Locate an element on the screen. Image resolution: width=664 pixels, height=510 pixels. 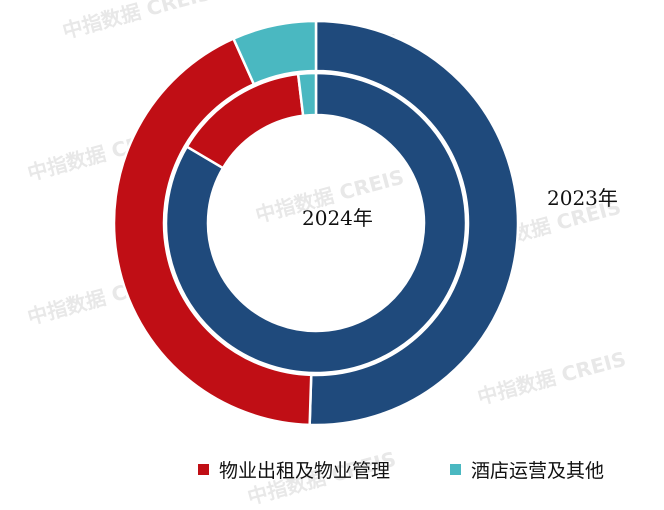
outer-ring-label: 2023年 is located at coordinates (582, 198).